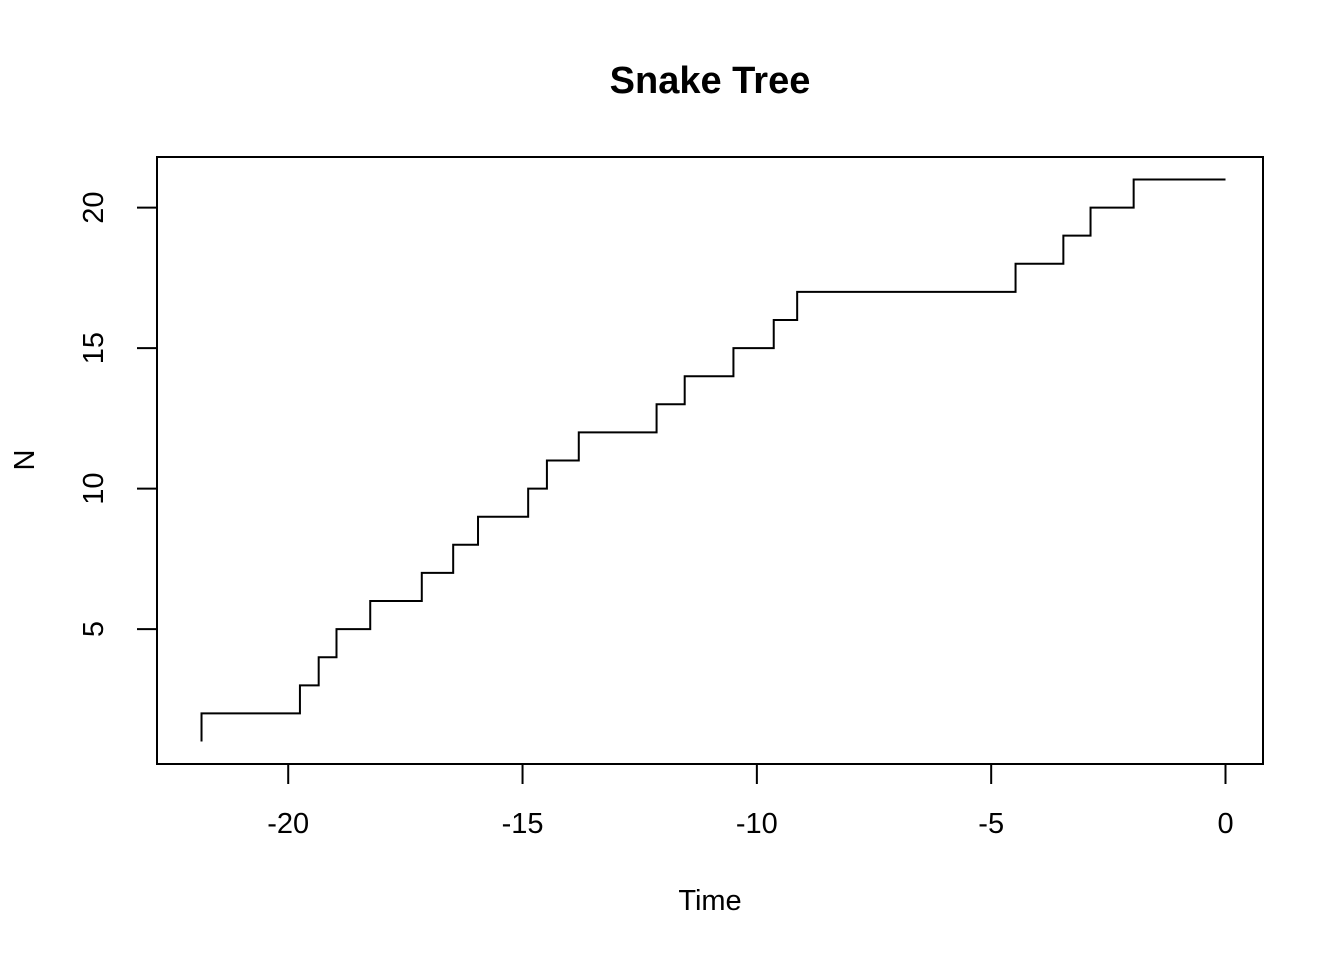  Describe the element at coordinates (94, 348) in the screenshot. I see `y-tick-label: 15` at that location.